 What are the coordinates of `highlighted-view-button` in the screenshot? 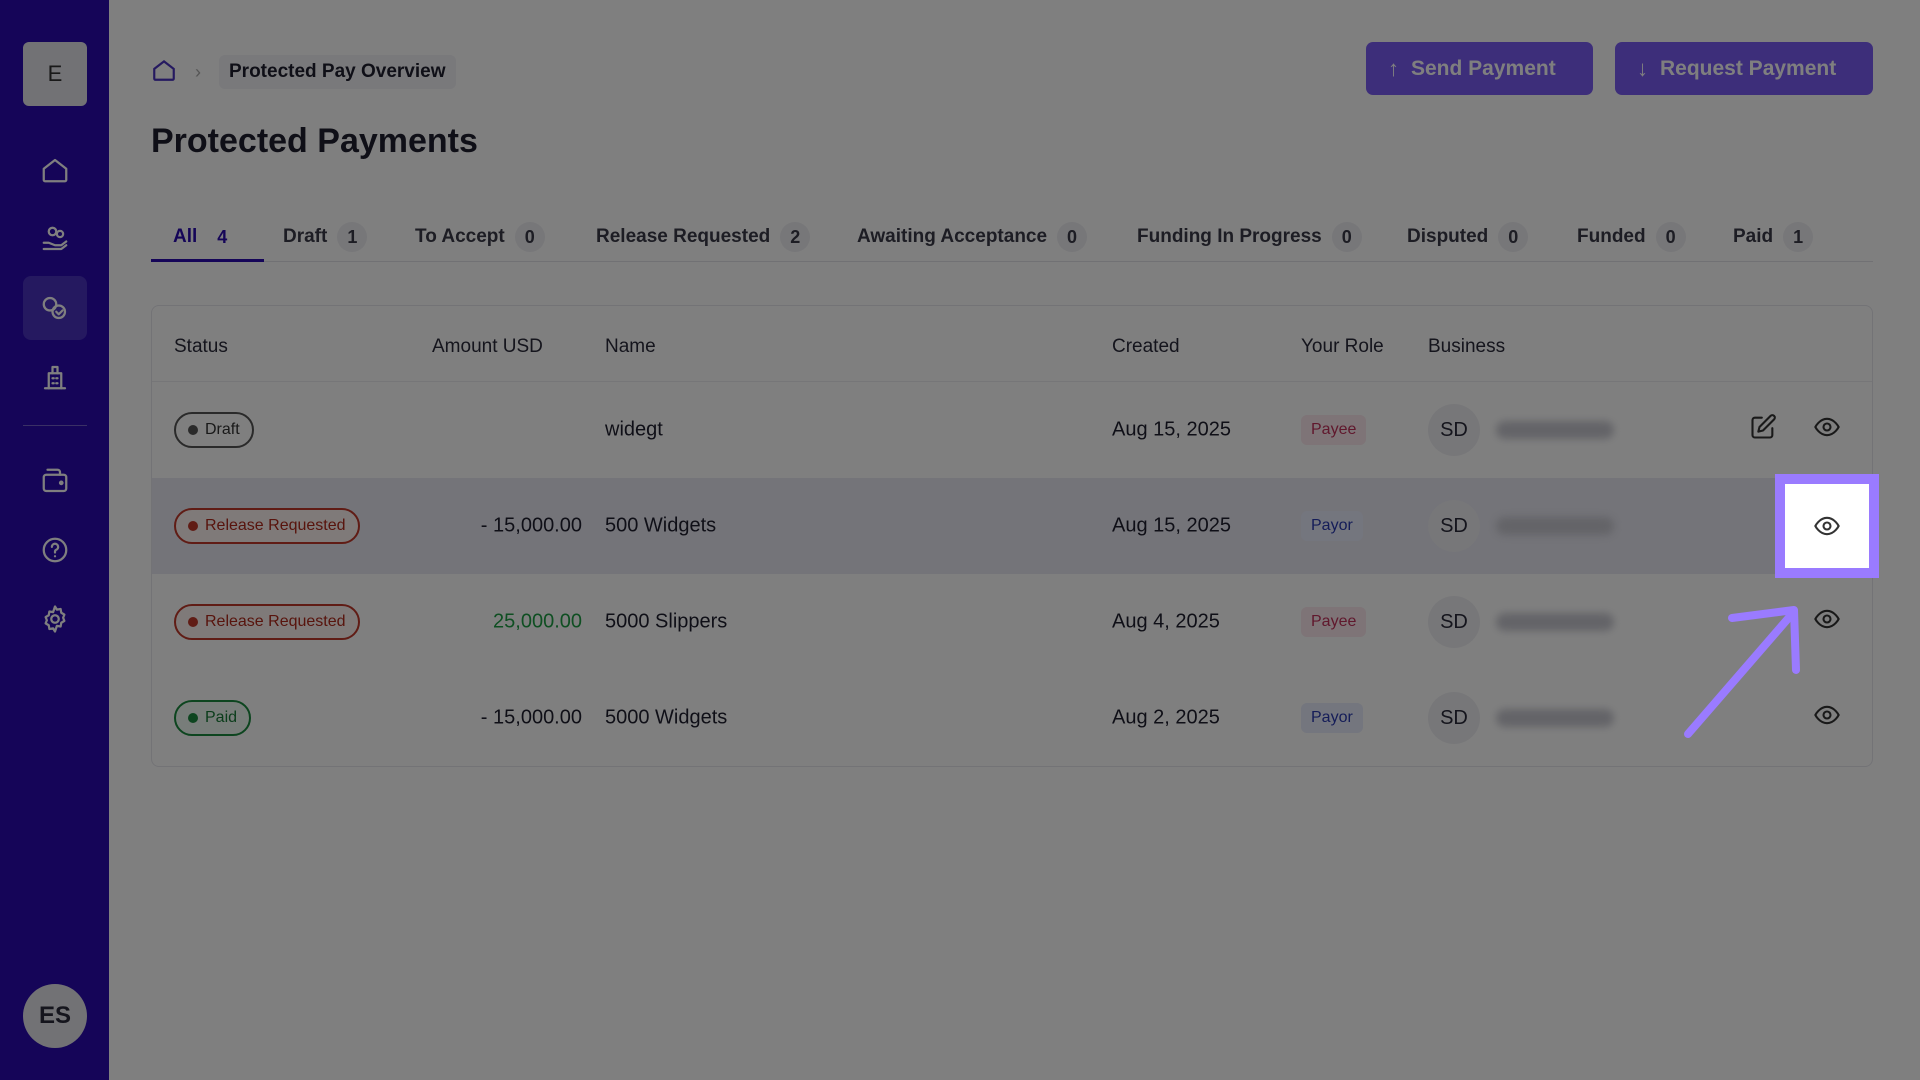 It's located at (1827, 526).